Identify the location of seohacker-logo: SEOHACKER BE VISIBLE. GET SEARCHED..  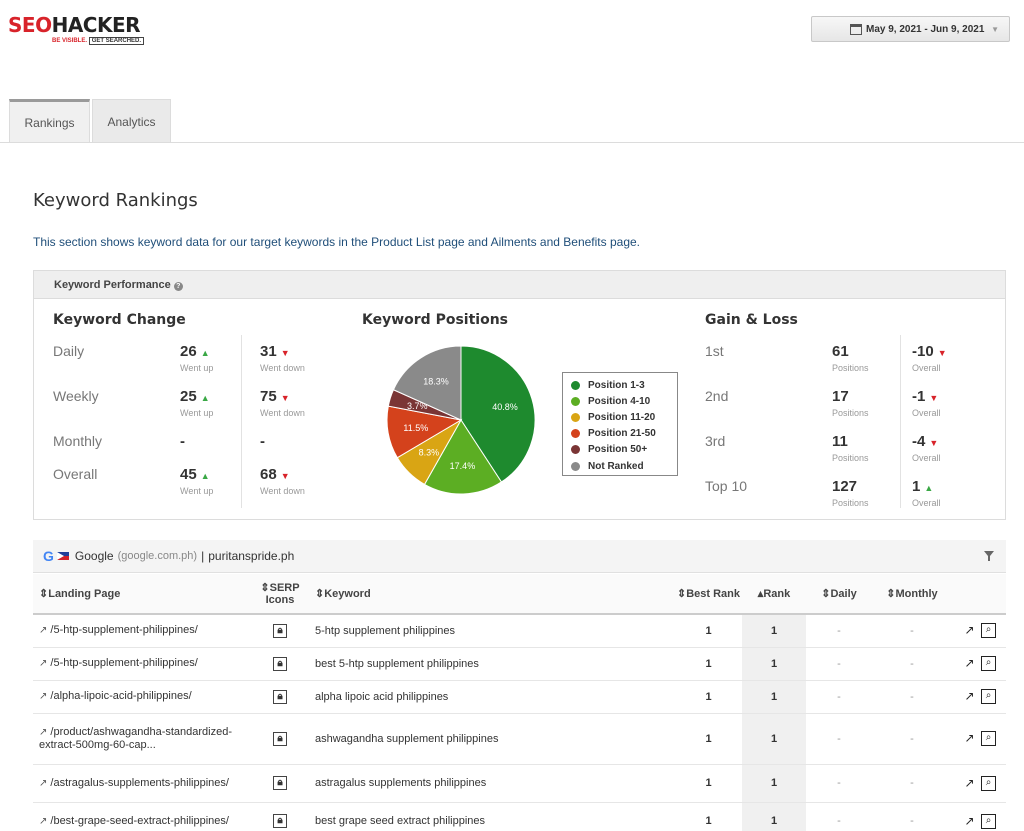
(76, 29).